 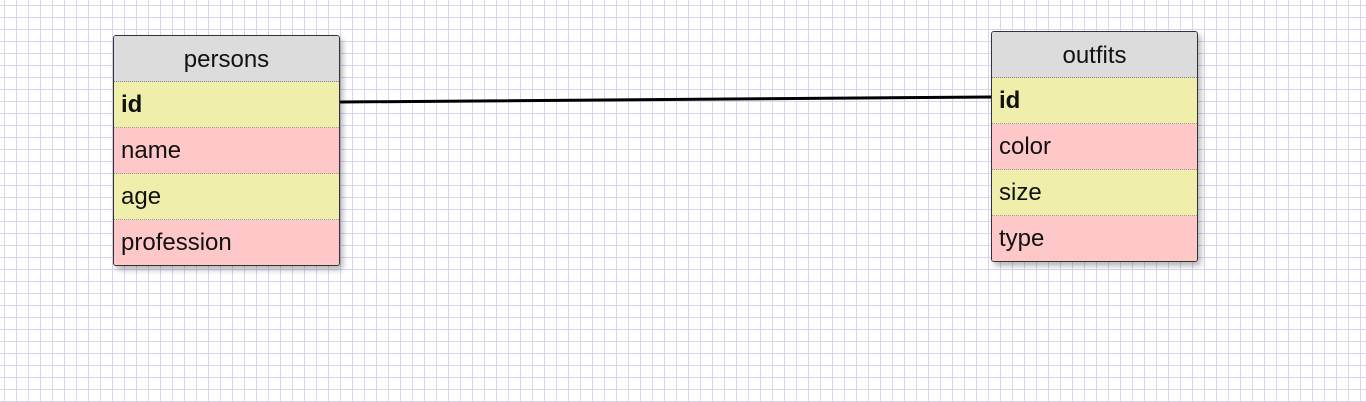 I want to click on field-name: name, so click(x=226, y=151).